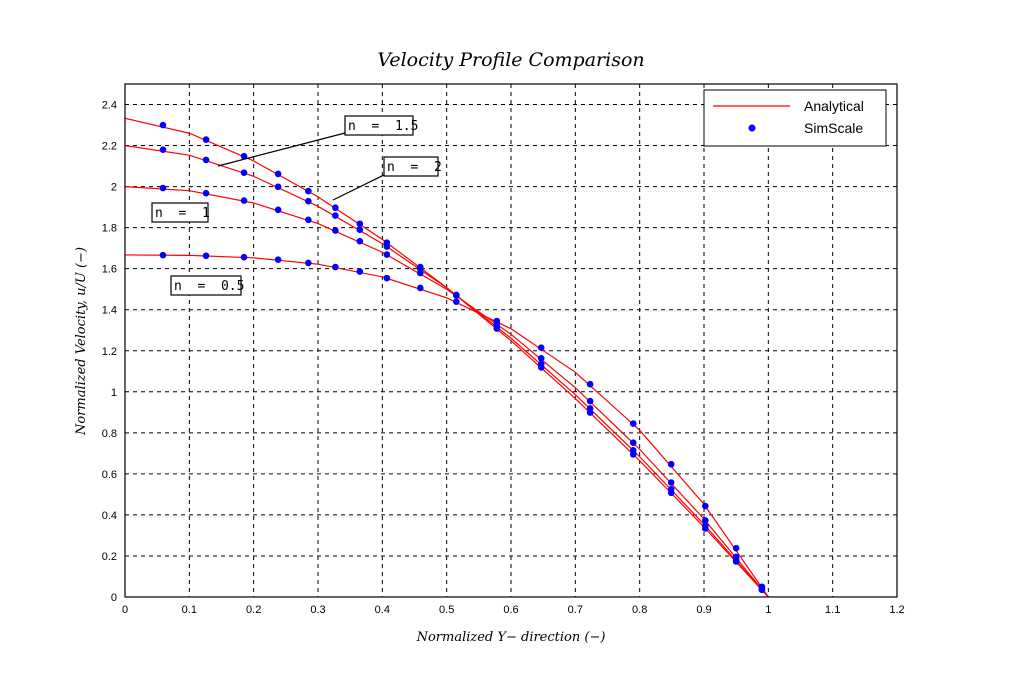  I want to click on chart-title: Velocity Profile Comparison, so click(510, 60).